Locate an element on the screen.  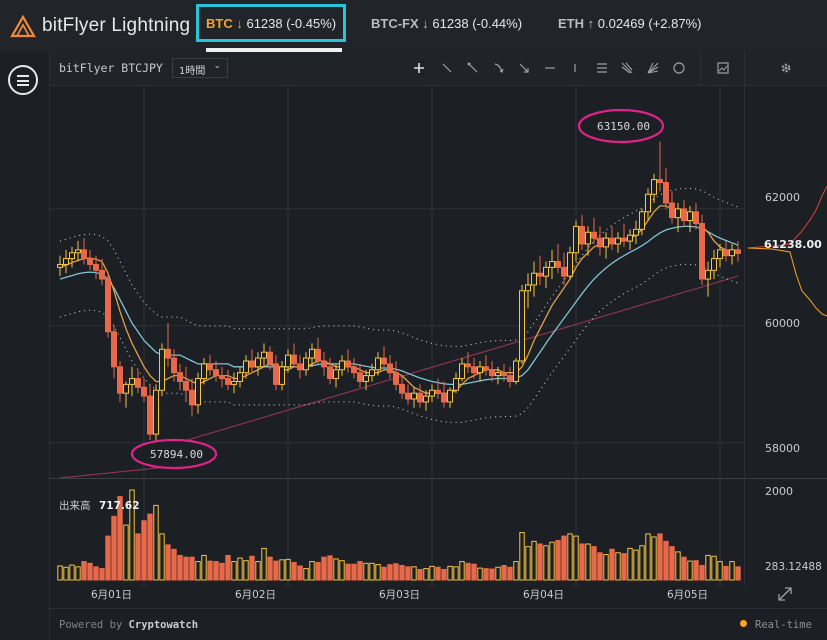
ticker-eth: ETH ↑ 0.02469 (+2.87%) is located at coordinates (630, 23).